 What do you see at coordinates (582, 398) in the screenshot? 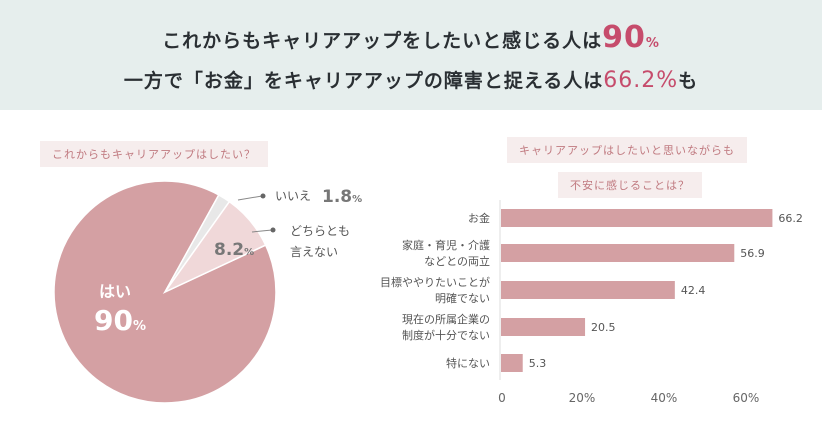
I see `x-tick-1: 20%` at bounding box center [582, 398].